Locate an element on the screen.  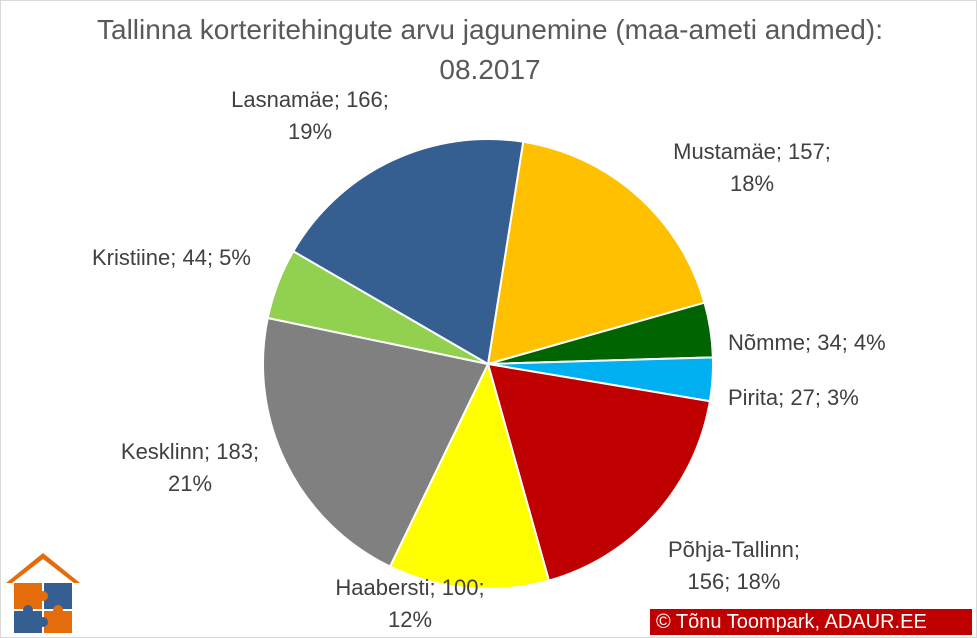
puzzle-house-logo is located at coordinates (43, 593).